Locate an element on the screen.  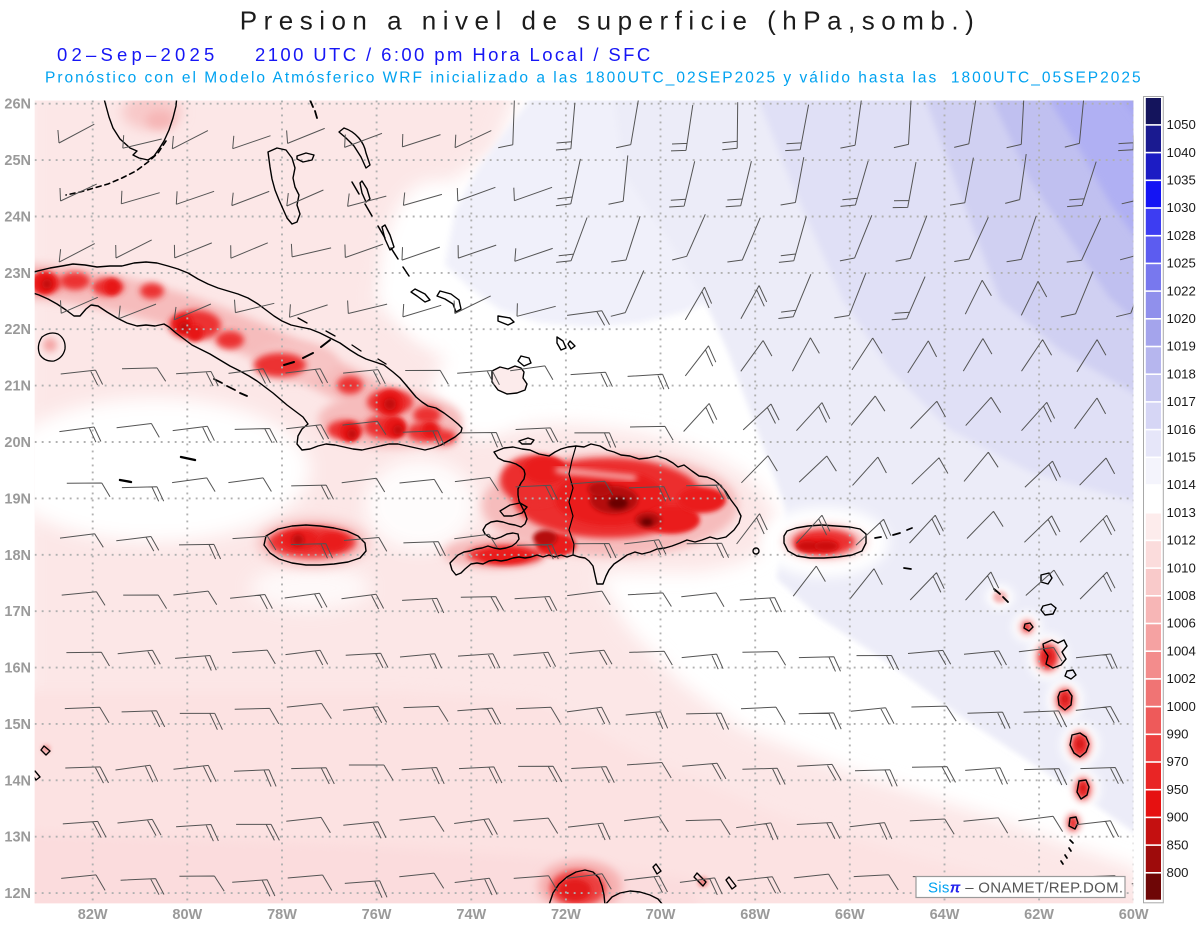
svg-text: 74W is located at coordinates (471, 915).